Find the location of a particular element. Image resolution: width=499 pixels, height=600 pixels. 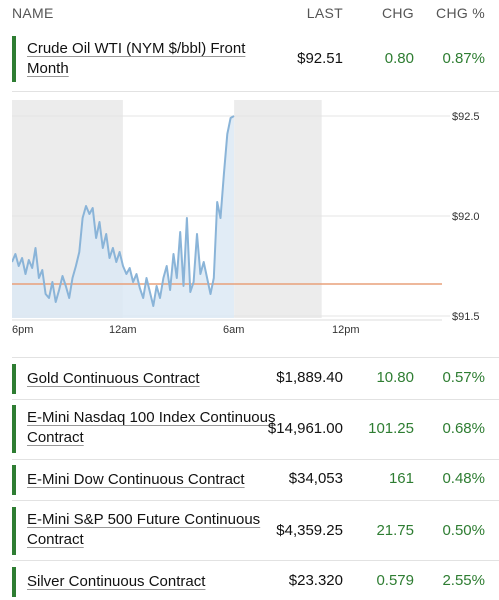

x-tick-label: 12pm is located at coordinates (346, 330).